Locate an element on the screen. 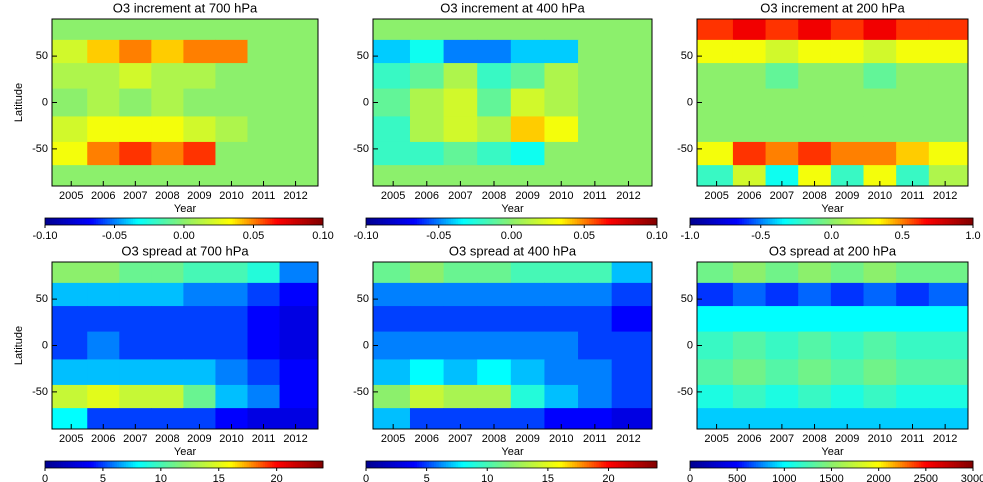 The width and height of the screenshot is (983, 482). x-tick-label: 2010 is located at coordinates (561, 439).